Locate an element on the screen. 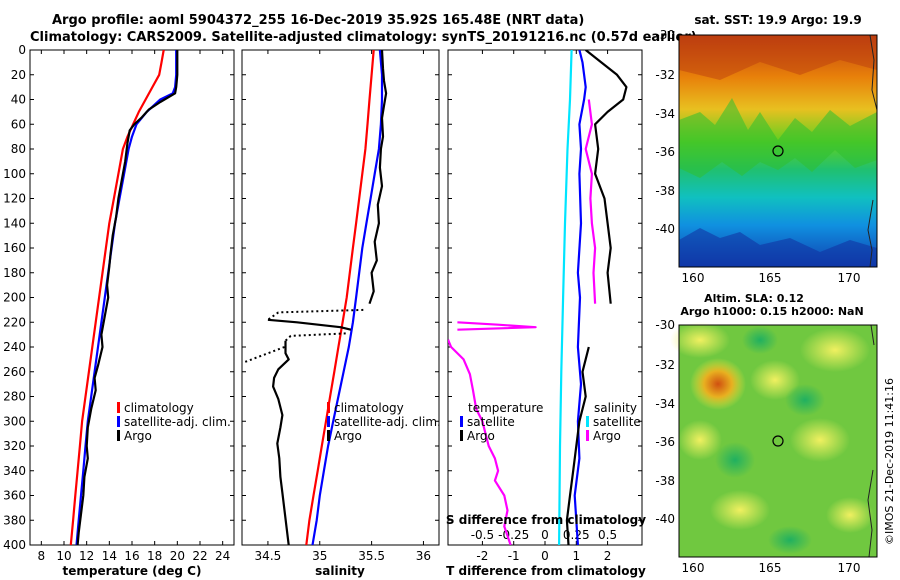 This screenshot has height=580, width=900. depth-tick-label: 260 is located at coordinates (14, 372).